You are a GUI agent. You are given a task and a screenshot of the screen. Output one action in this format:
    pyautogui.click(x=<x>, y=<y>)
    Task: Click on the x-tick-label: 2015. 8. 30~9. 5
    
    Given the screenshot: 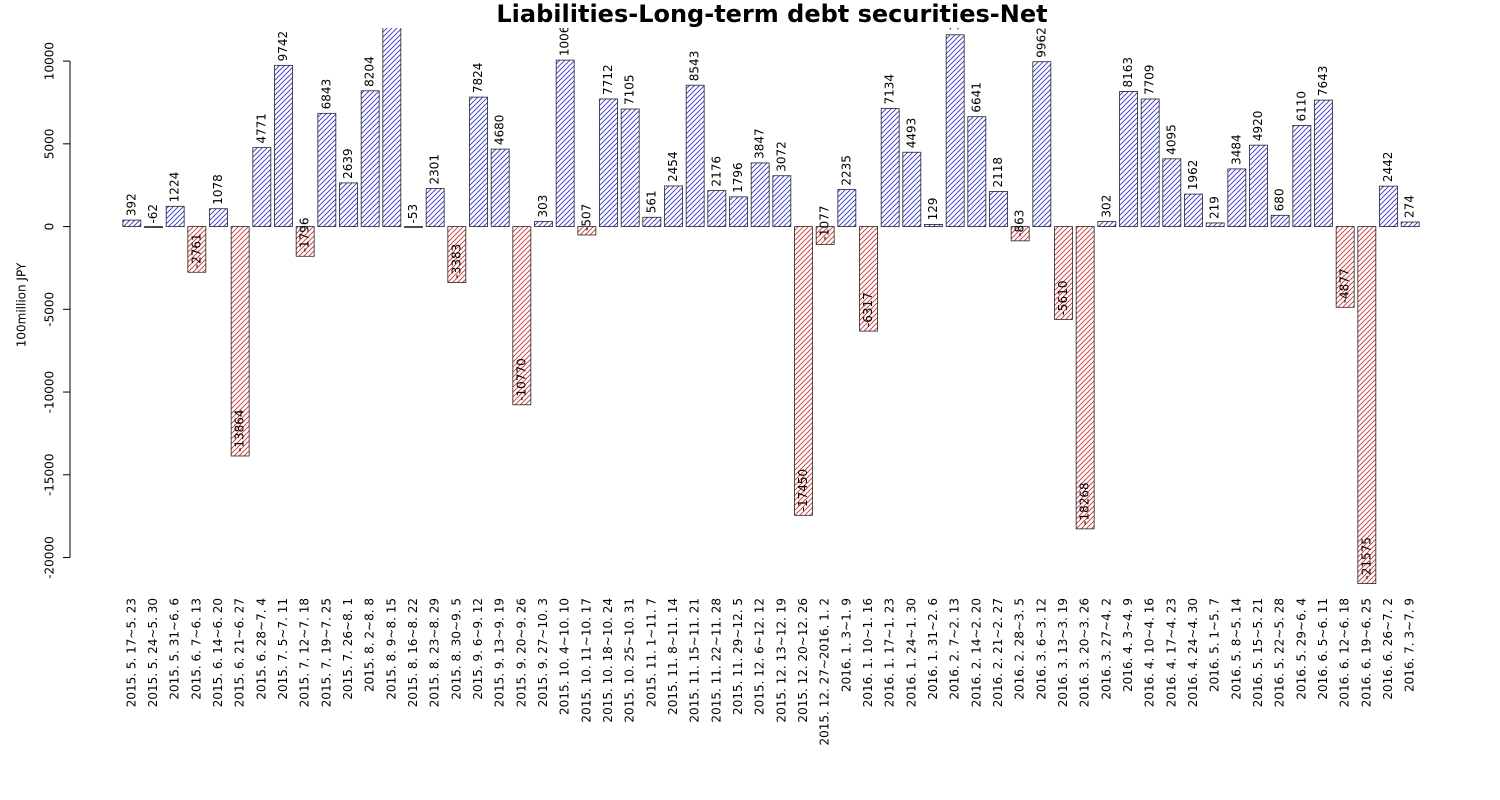 What is the action you would take?
    pyautogui.click(x=456, y=649)
    